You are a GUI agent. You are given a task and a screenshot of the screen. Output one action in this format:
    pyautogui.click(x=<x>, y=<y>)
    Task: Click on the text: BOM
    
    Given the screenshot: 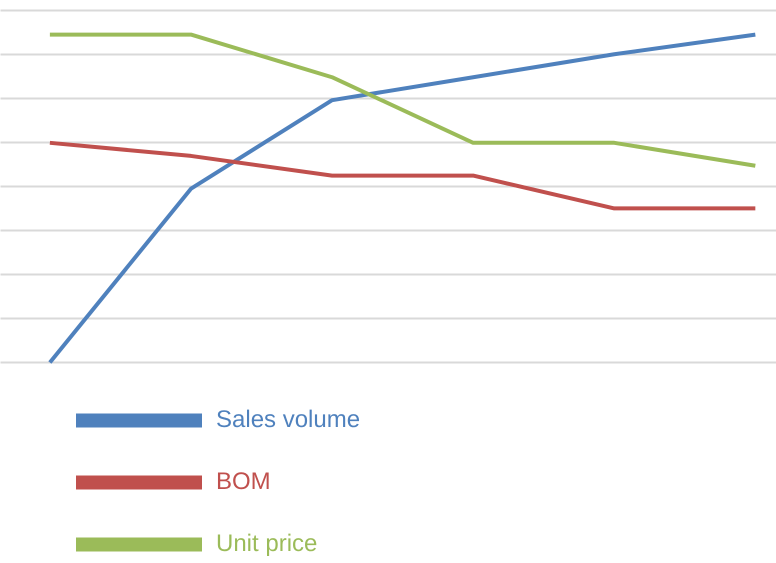 What is the action you would take?
    pyautogui.click(x=243, y=482)
    